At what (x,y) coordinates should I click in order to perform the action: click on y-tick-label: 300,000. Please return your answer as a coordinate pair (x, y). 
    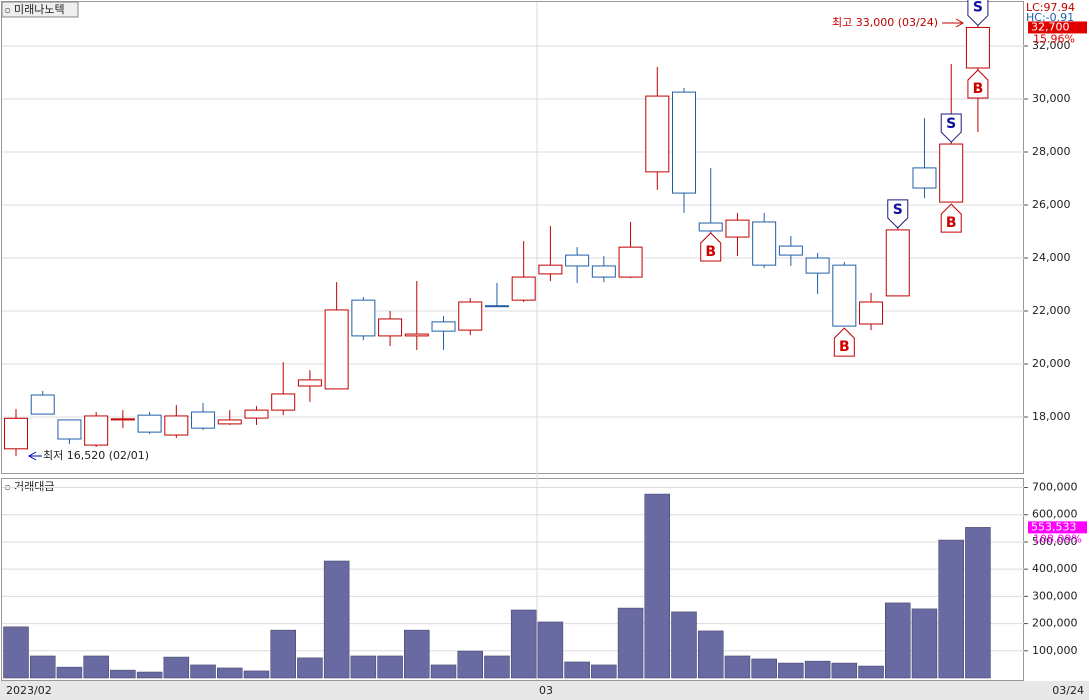
    Looking at the image, I should click on (1055, 595).